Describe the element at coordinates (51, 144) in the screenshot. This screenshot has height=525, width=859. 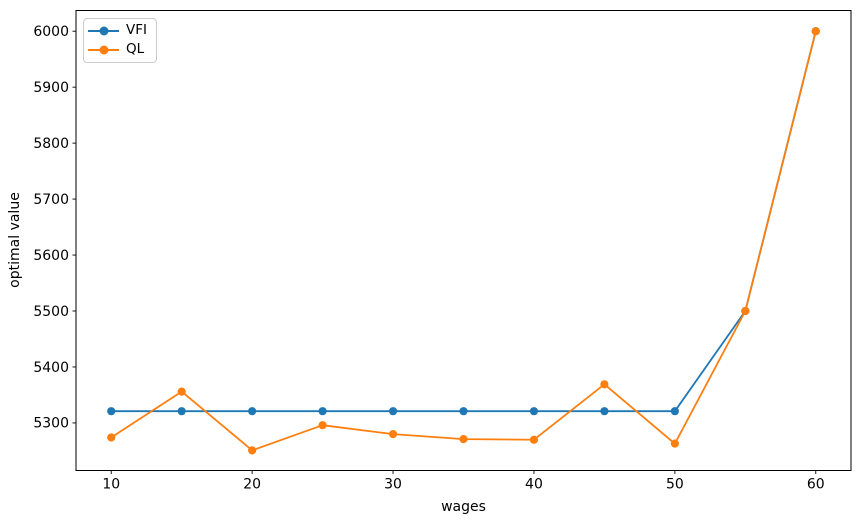
I see `y-tick-label: 5800` at that location.